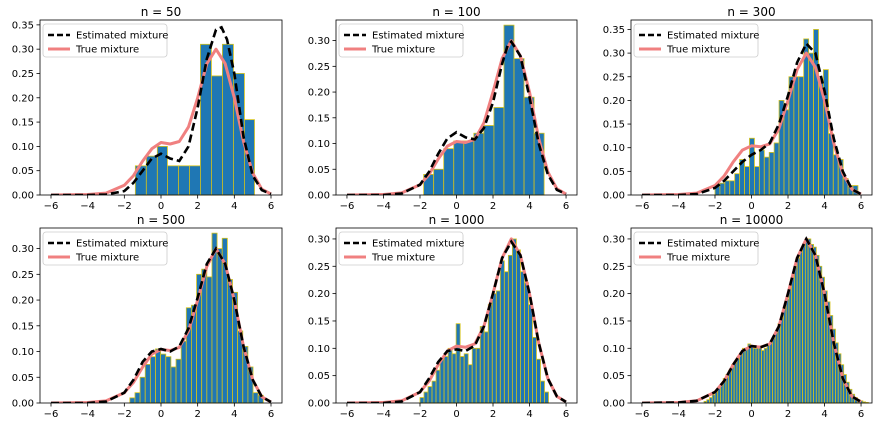  Describe the element at coordinates (161, 220) in the screenshot. I see `chart-title: n = 500` at that location.